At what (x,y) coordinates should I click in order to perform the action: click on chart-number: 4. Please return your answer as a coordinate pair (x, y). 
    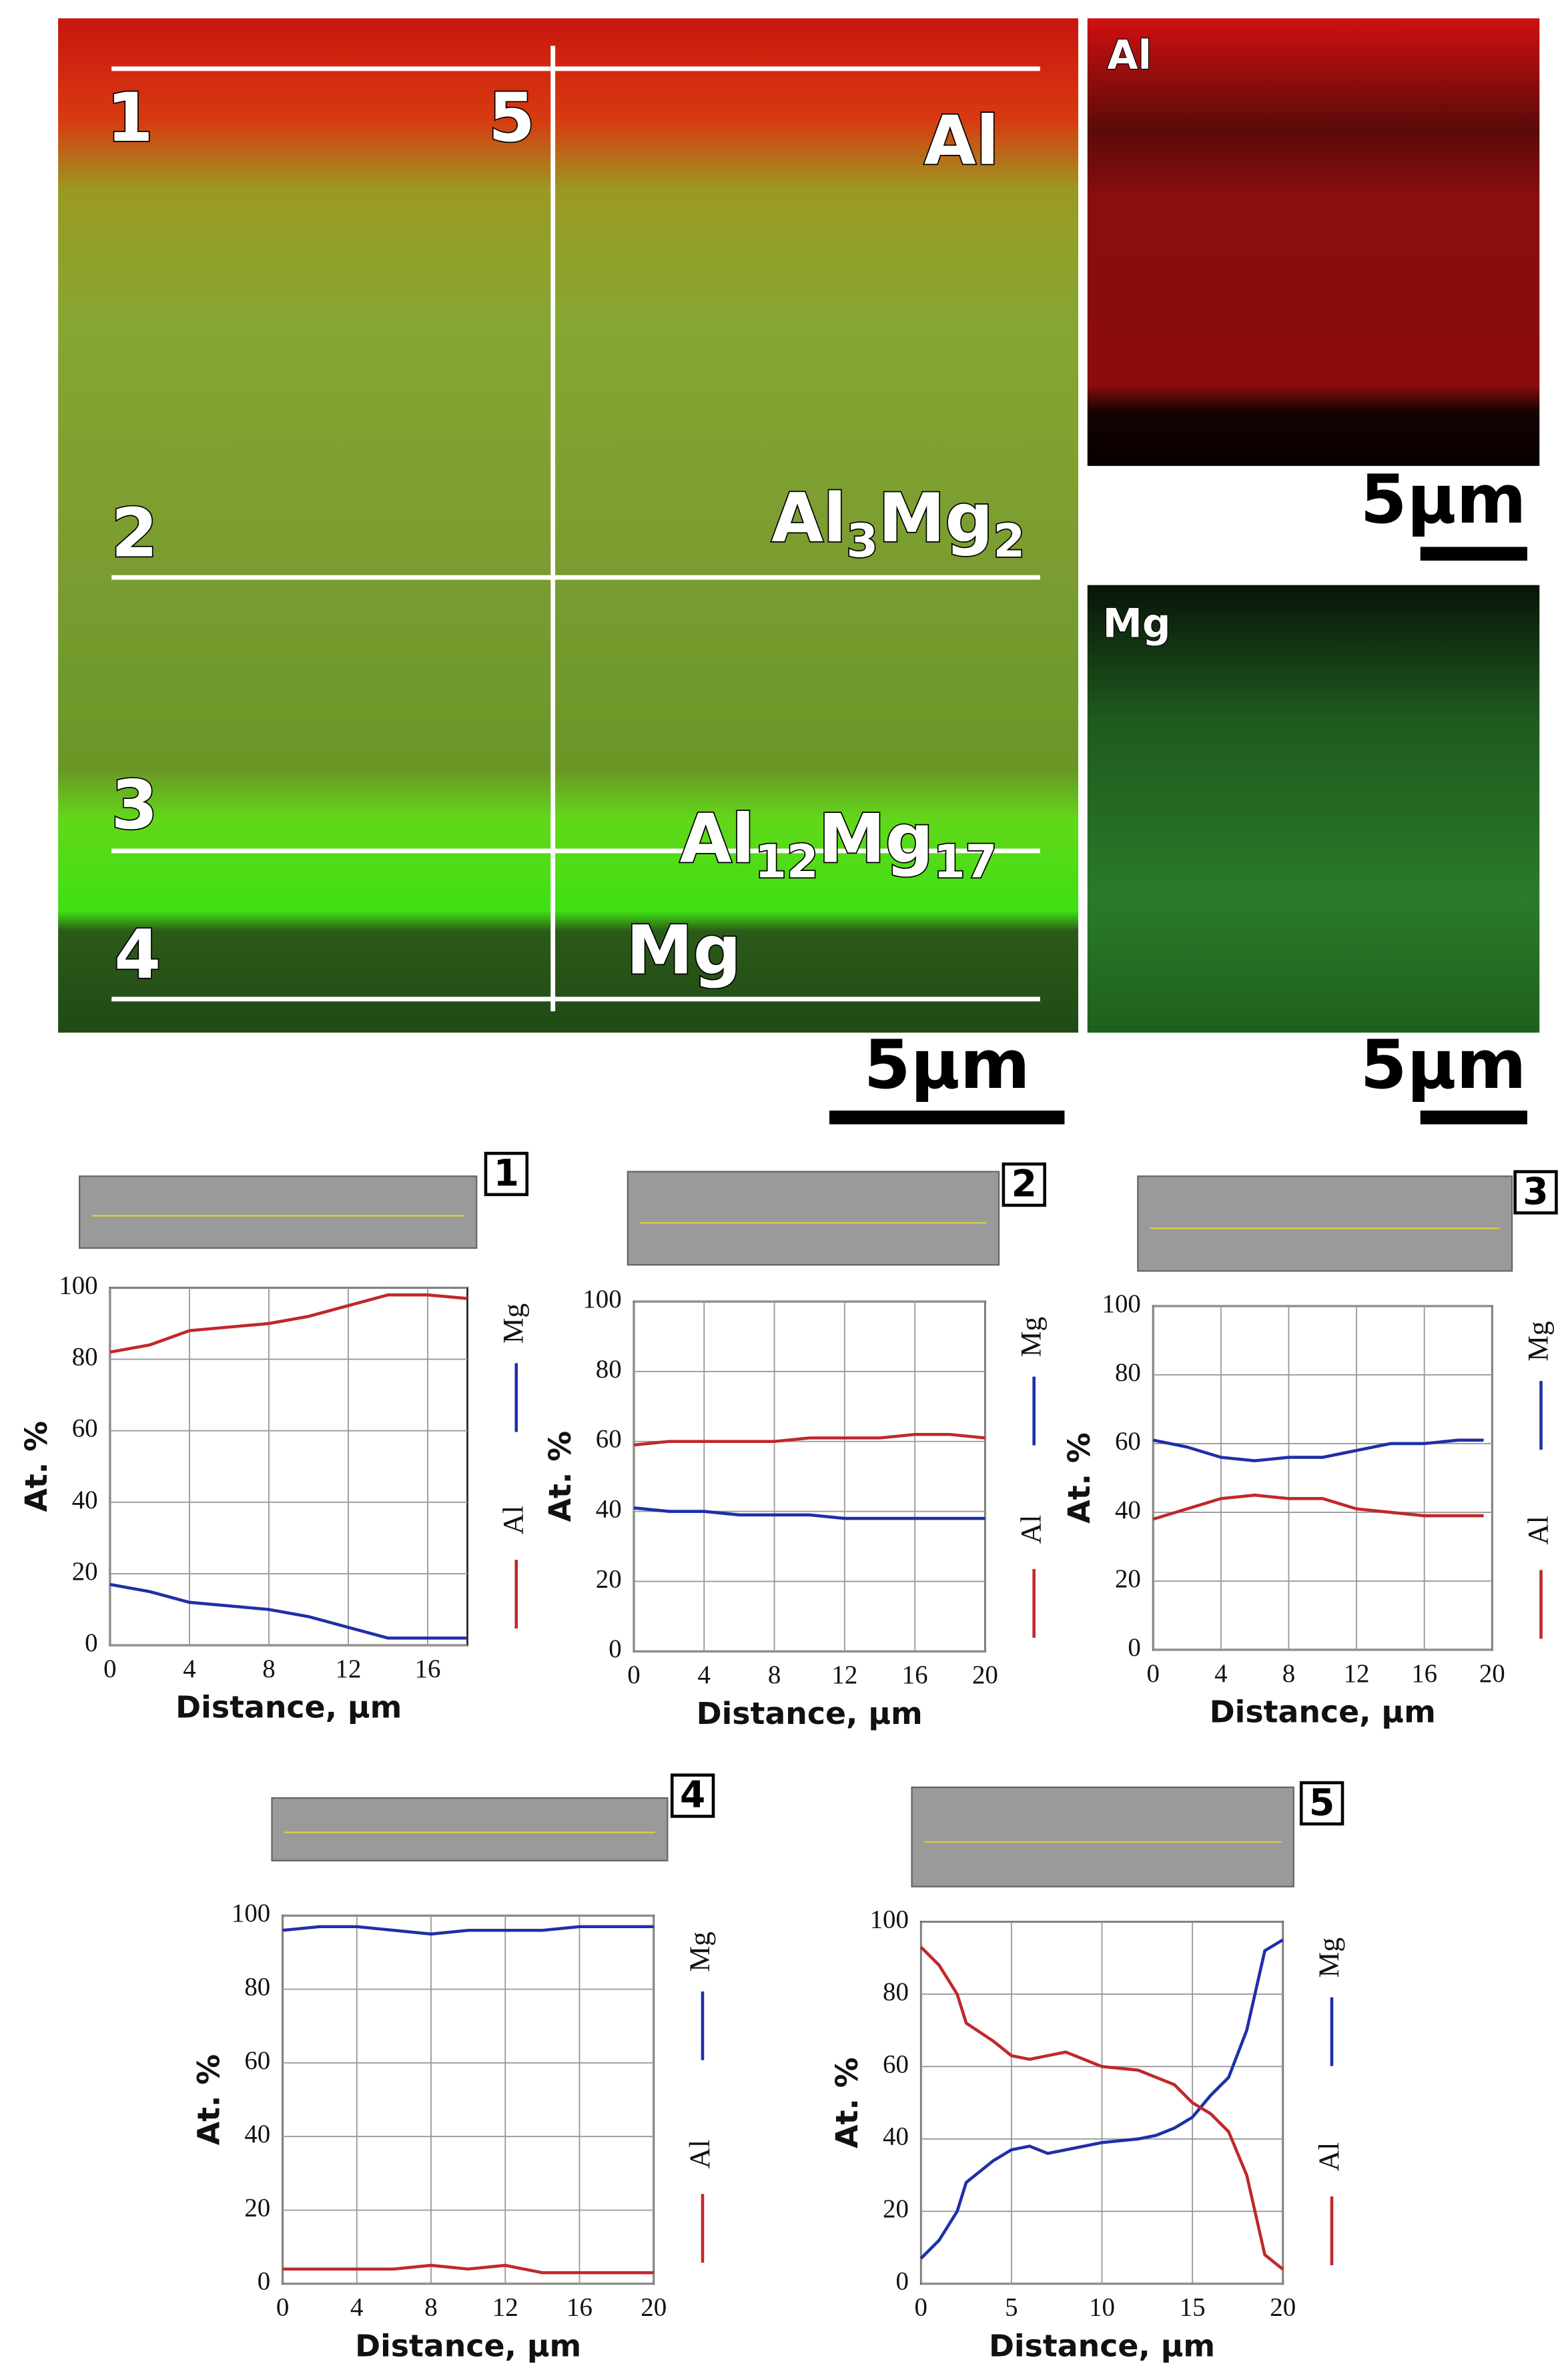
    Looking at the image, I should click on (693, 1794).